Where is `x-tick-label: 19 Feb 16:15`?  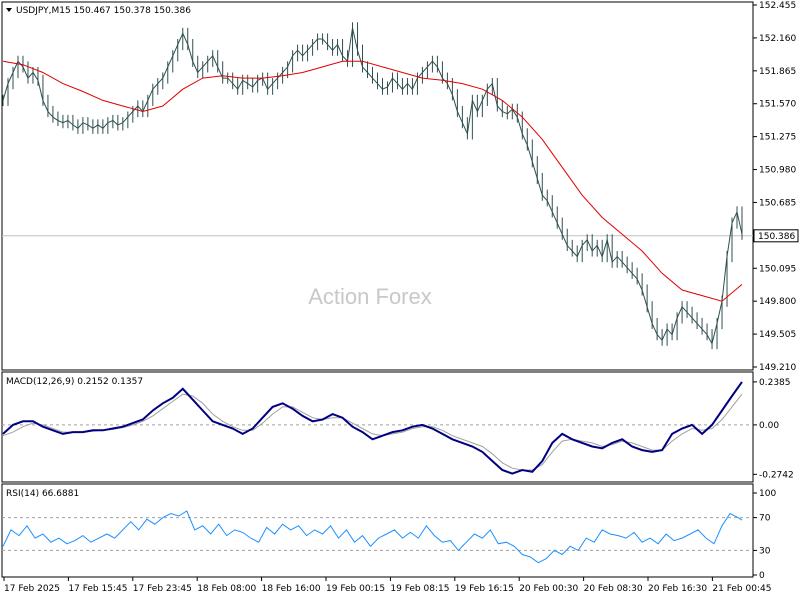 x-tick-label: 19 Feb 16:15 is located at coordinates (484, 589).